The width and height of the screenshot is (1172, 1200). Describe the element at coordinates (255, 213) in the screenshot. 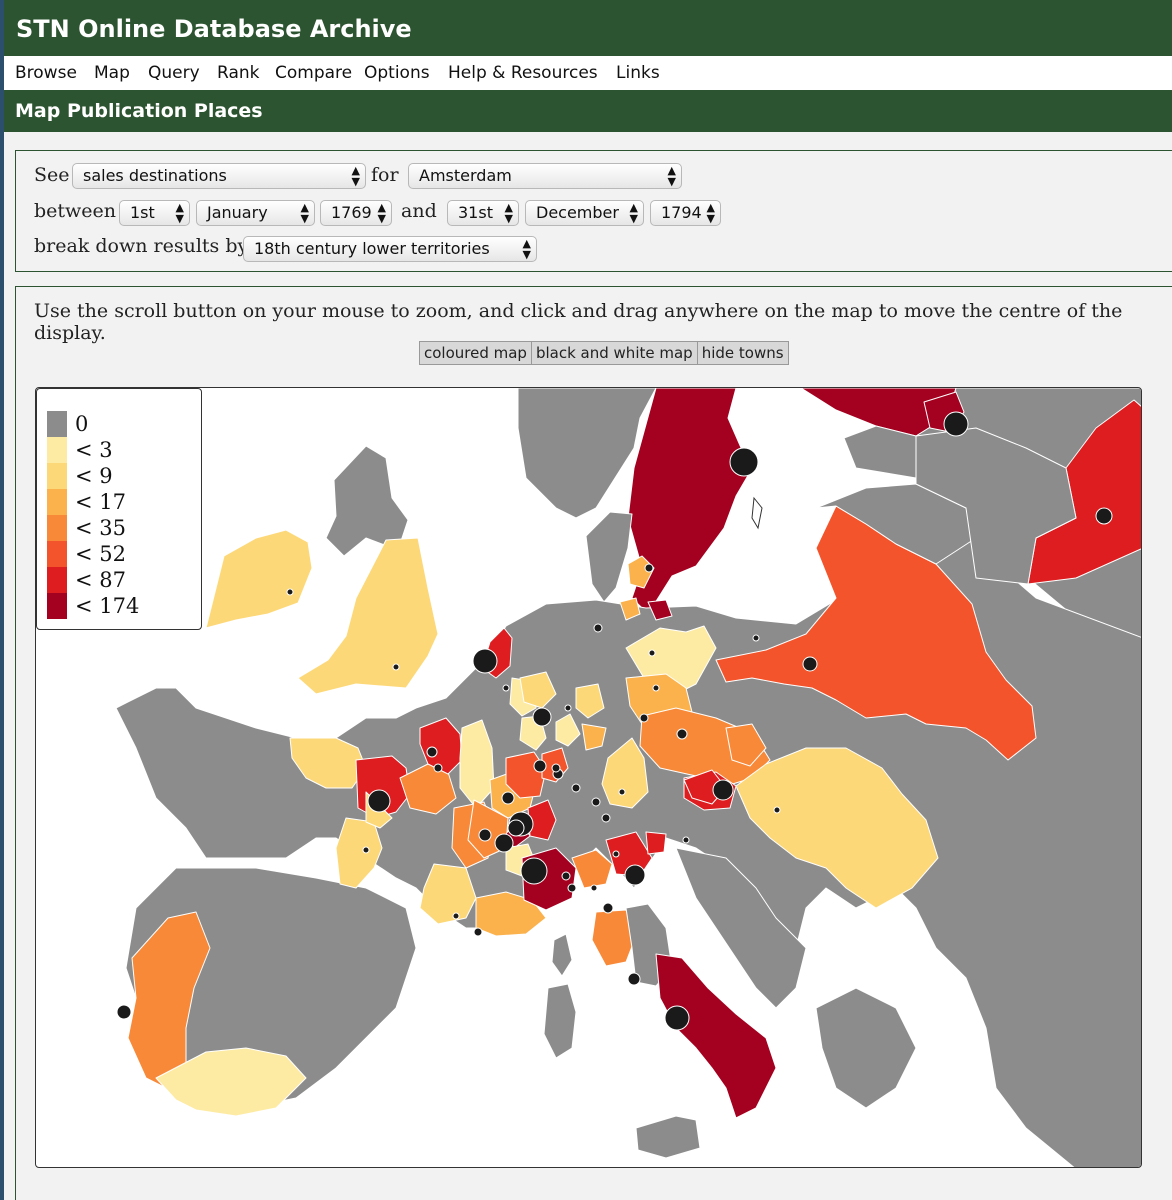

I see `start-month-select: January ▲ ▼` at that location.